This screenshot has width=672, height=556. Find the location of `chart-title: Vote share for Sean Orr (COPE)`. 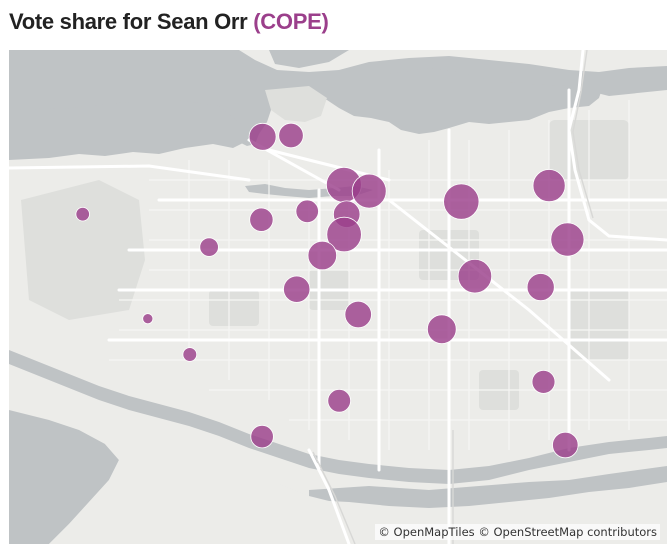

chart-title: Vote share for Sean Orr (COPE) is located at coordinates (169, 22).